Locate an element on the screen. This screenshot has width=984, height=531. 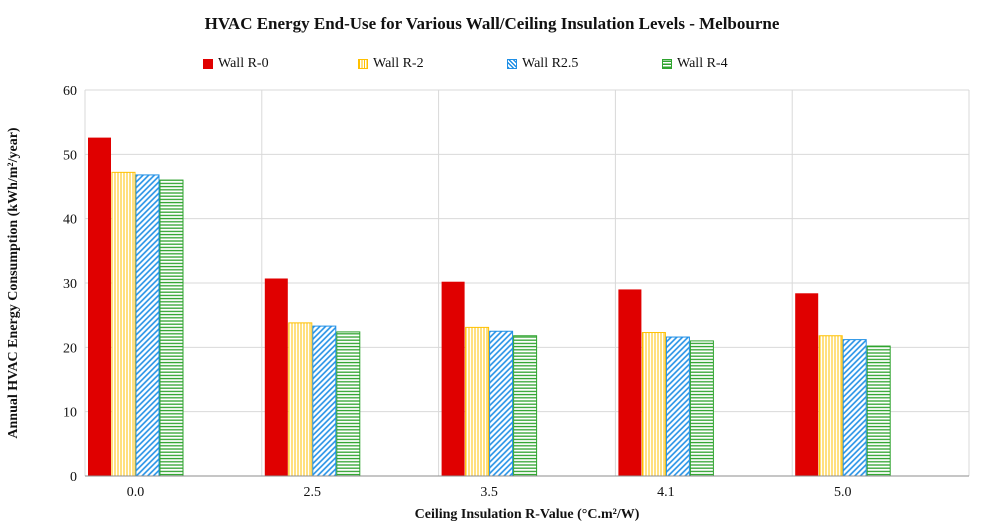
y-tick-label: 60 is located at coordinates (70, 91).